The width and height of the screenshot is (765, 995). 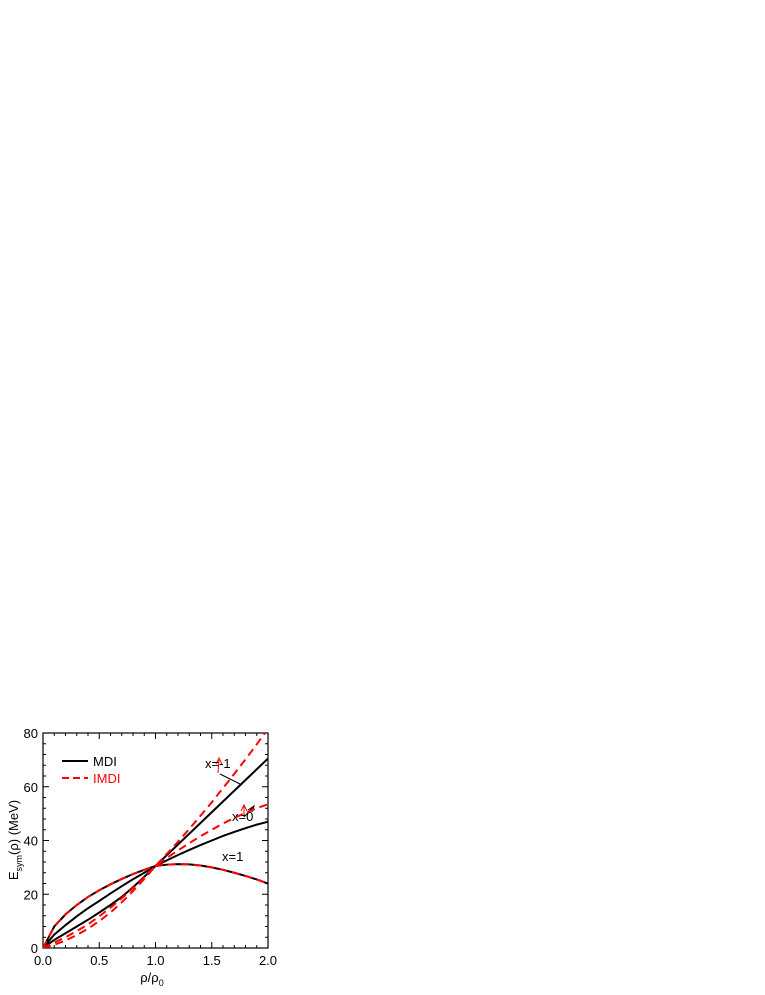 What do you see at coordinates (13, 827) in the screenshot?
I see `y-label-rest: (ρ) (MeV)` at bounding box center [13, 827].